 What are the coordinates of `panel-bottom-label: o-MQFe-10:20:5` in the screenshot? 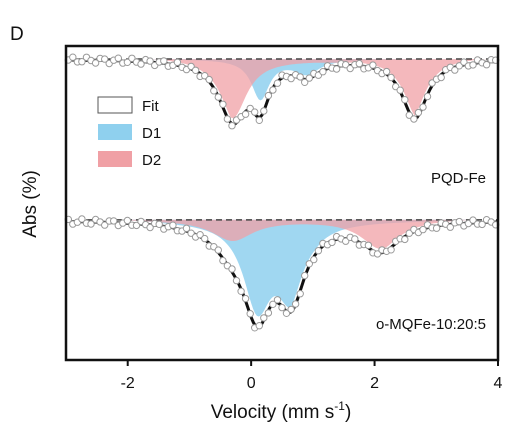 It's located at (431, 324).